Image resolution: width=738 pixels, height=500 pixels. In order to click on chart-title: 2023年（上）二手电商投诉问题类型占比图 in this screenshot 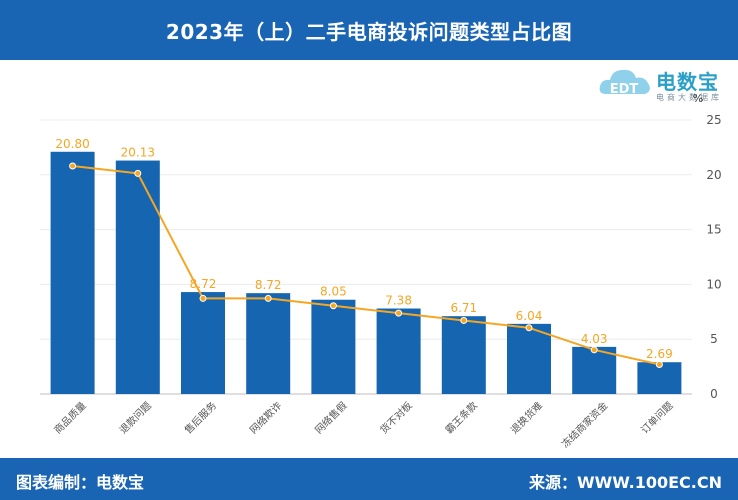, I will do `click(369, 31)`.